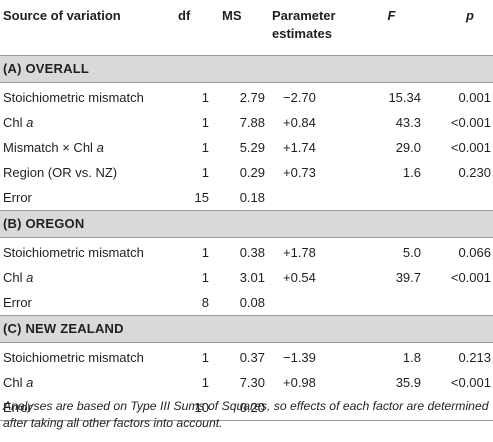  What do you see at coordinates (252, 277) in the screenshot?
I see `cell-ms: 3.01` at bounding box center [252, 277].